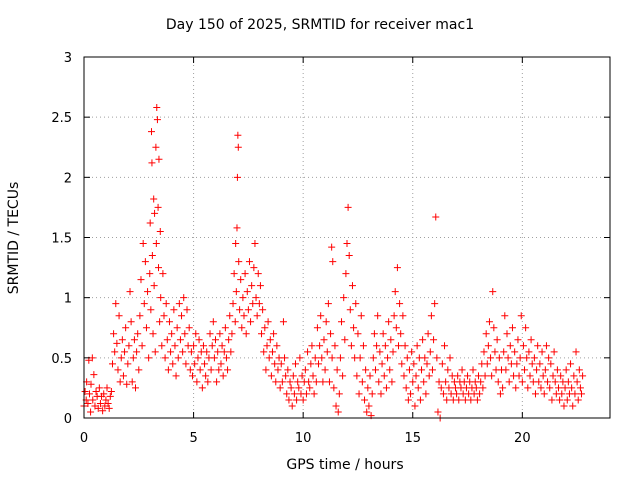 The height and width of the screenshot is (480, 640). What do you see at coordinates (61, 118) in the screenshot?
I see `y-tick-label: 2.5` at bounding box center [61, 118].